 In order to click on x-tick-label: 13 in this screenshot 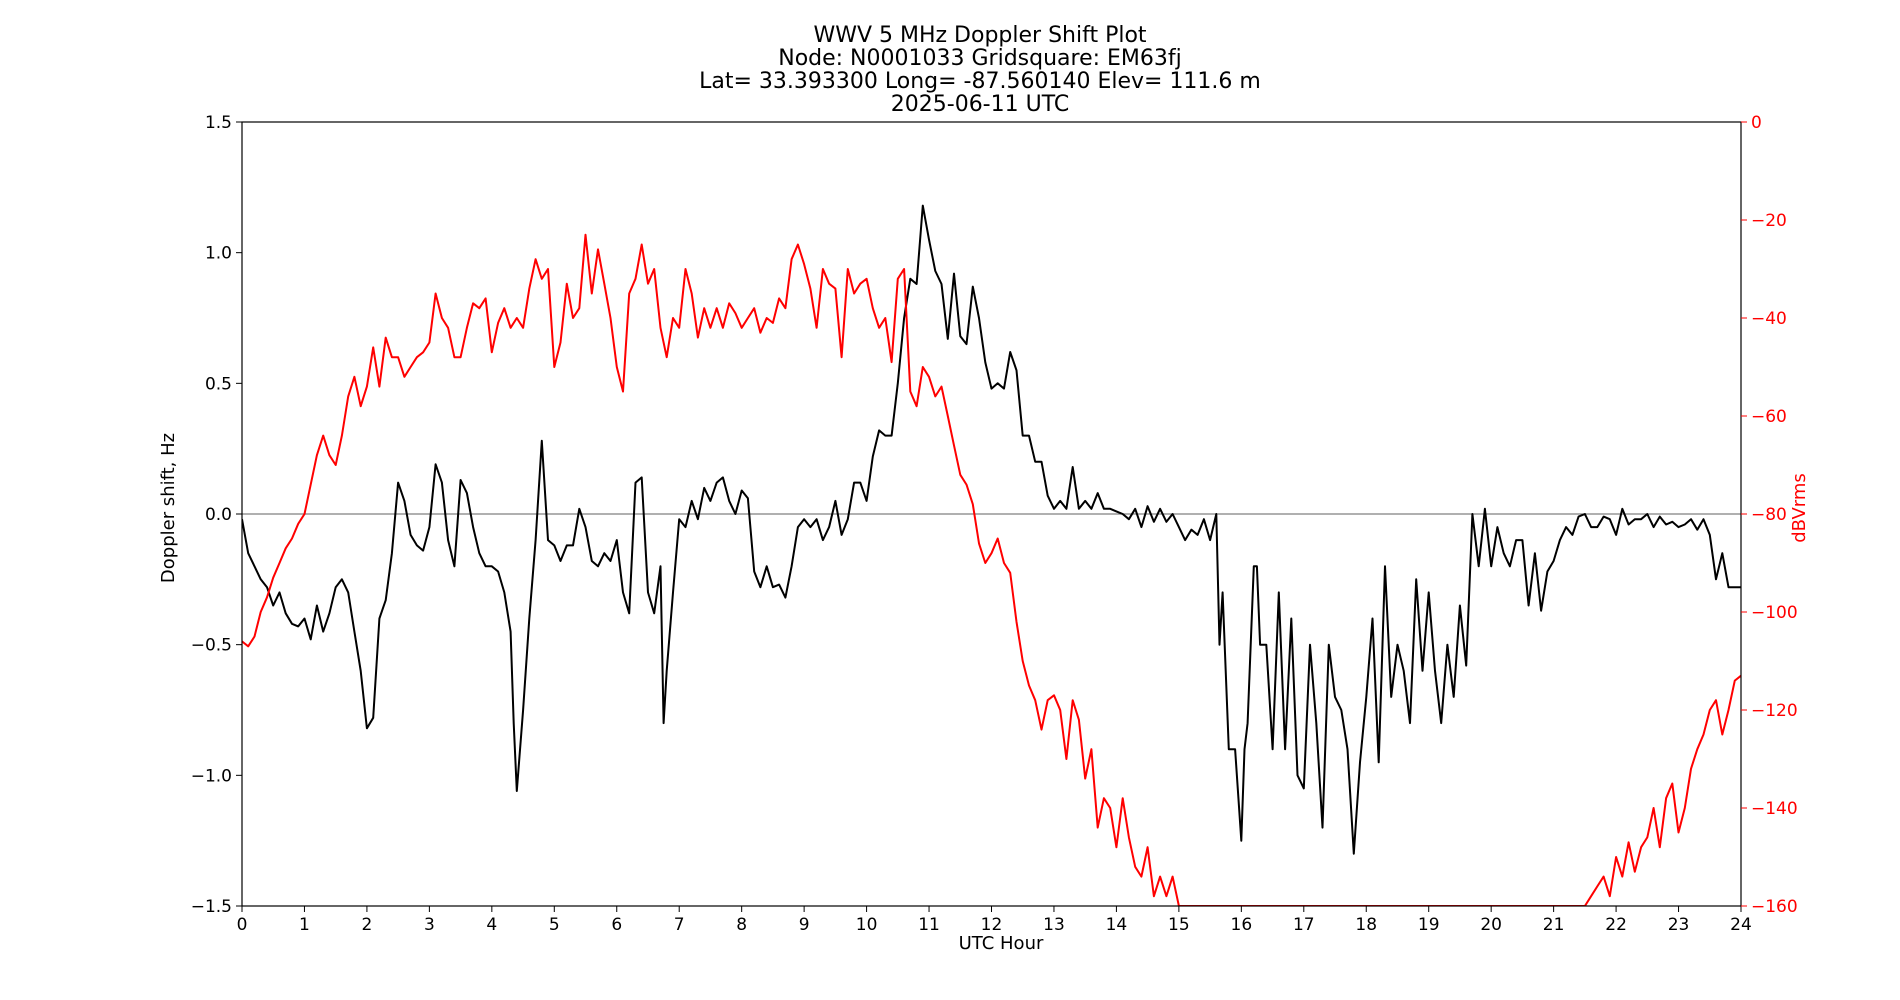, I will do `click(1054, 925)`.